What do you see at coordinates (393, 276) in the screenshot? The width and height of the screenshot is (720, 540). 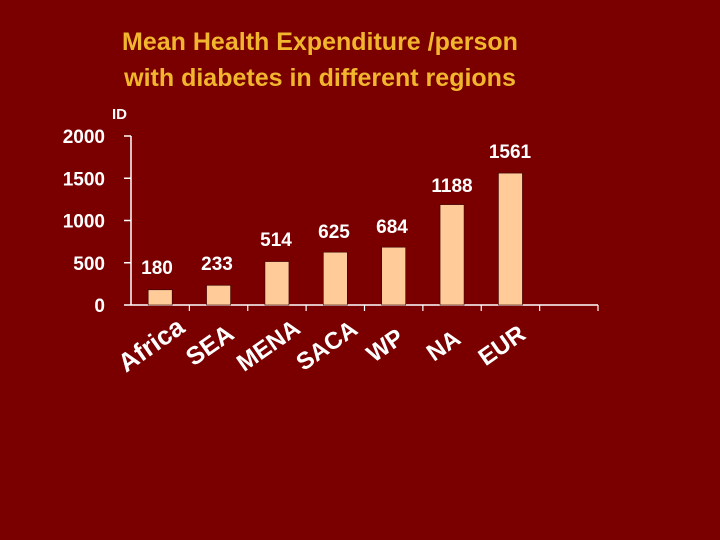 I see `bar-wp` at bounding box center [393, 276].